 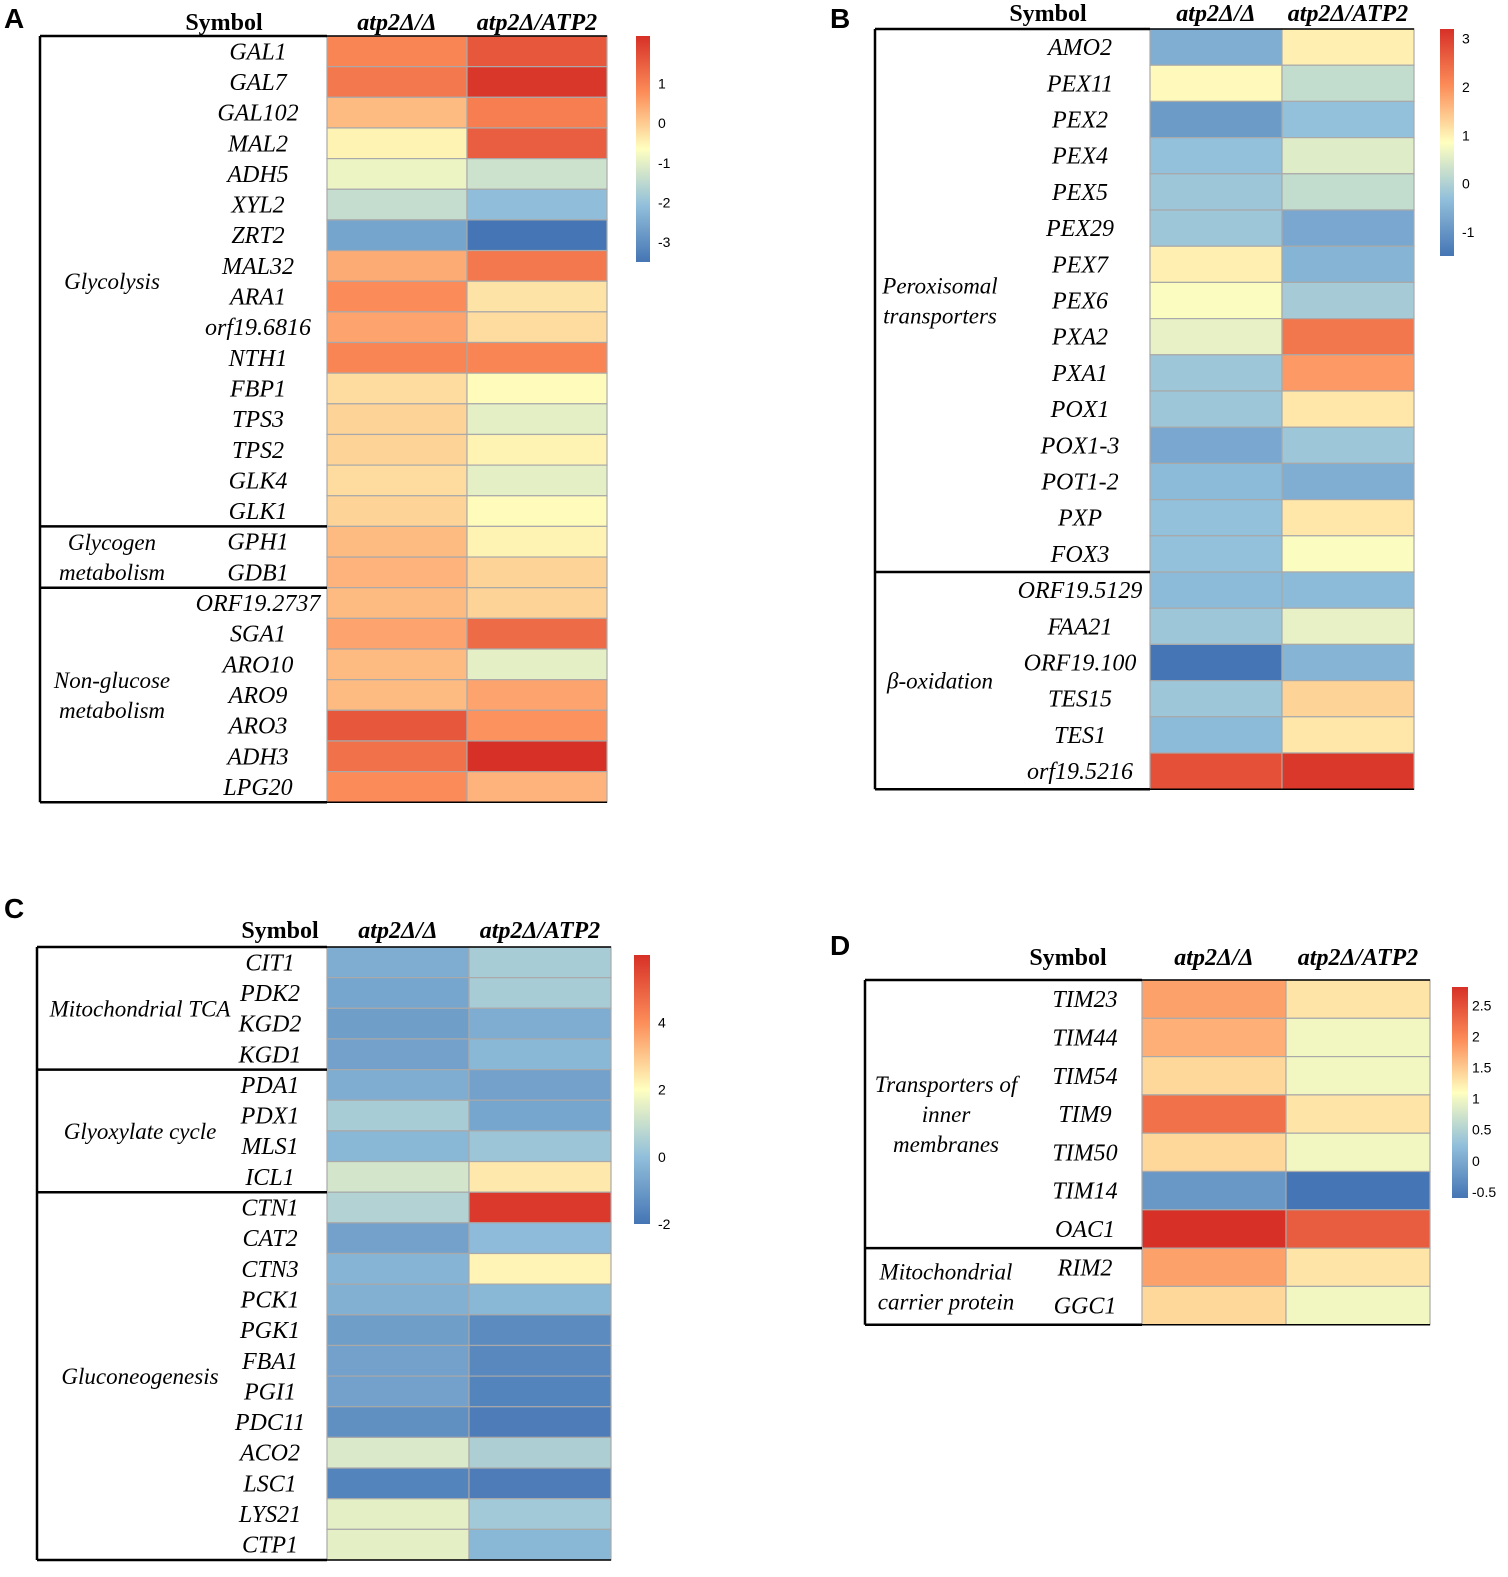 I want to click on panel-d-column-header: atp2Δ/Δ, so click(x=1213, y=958).